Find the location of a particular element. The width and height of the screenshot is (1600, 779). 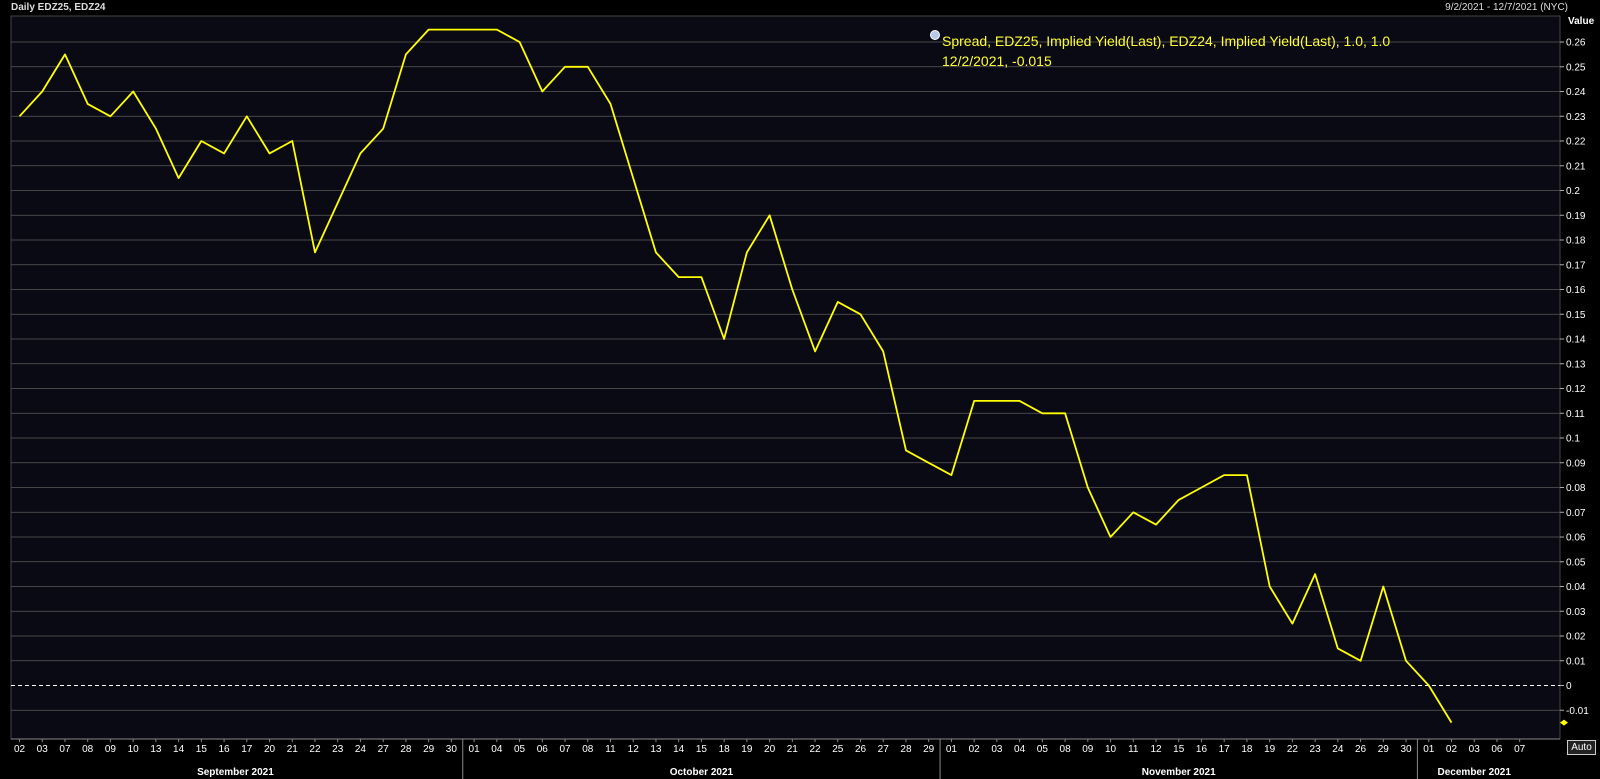

y-tick-label: 0.07 is located at coordinates (1576, 513).